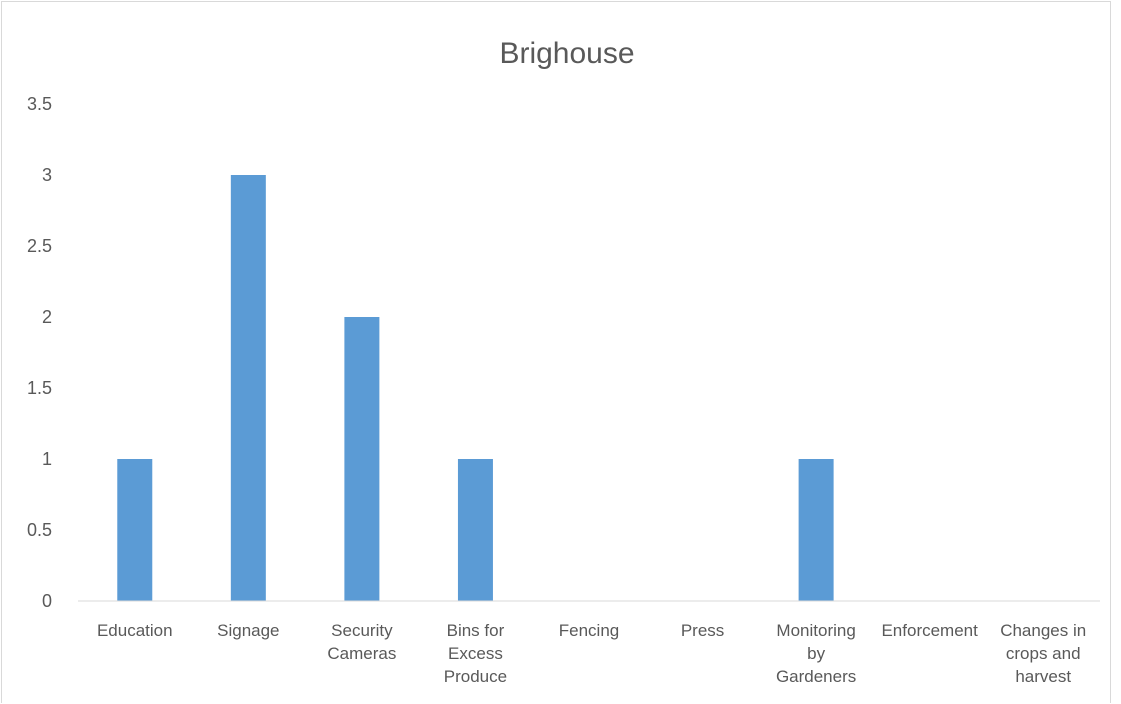 This screenshot has width=1121, height=704. I want to click on y-axis-ticks: 0 0.5 1 1.5 2 2.5 3 3.5, so click(39, 352).